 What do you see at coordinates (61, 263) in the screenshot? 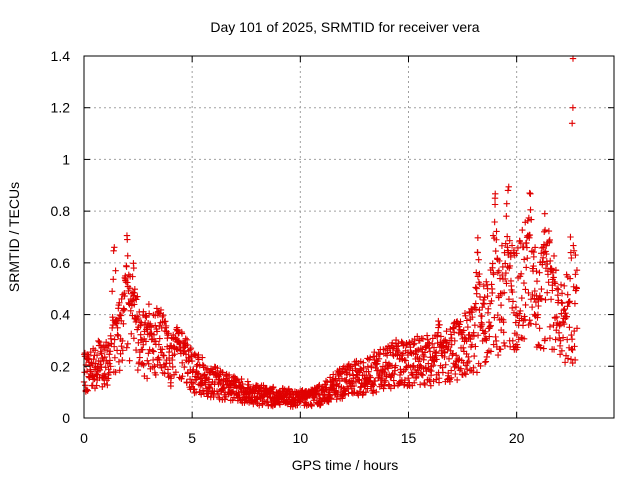
I see `y-tick-label: 0.6` at bounding box center [61, 263].